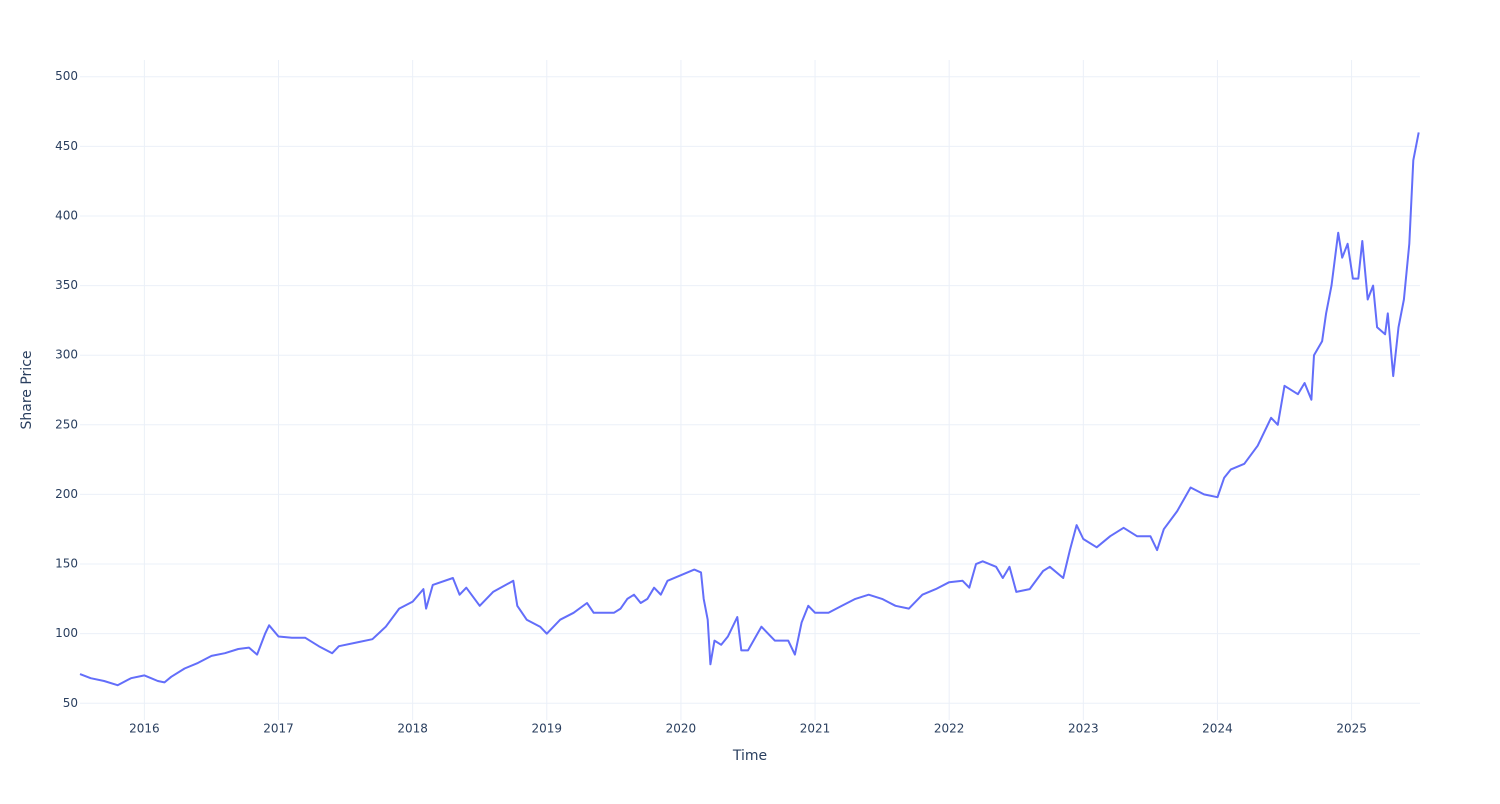 The height and width of the screenshot is (804, 1500). Describe the element at coordinates (66, 564) in the screenshot. I see `y-tick-label: 150` at that location.